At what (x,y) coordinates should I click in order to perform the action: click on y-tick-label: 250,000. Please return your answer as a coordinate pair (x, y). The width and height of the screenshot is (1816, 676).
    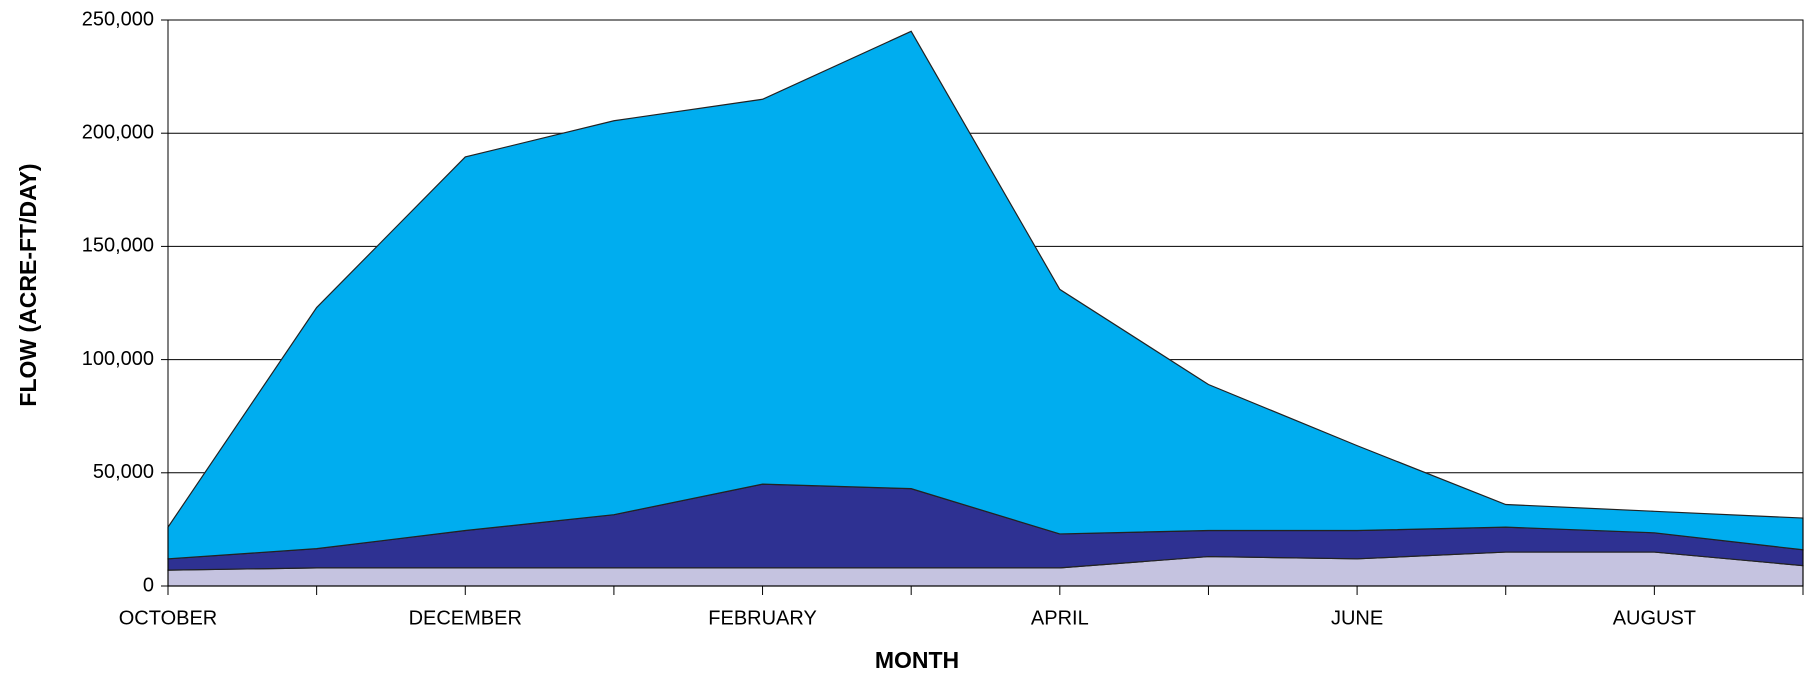
    Looking at the image, I should click on (118, 19).